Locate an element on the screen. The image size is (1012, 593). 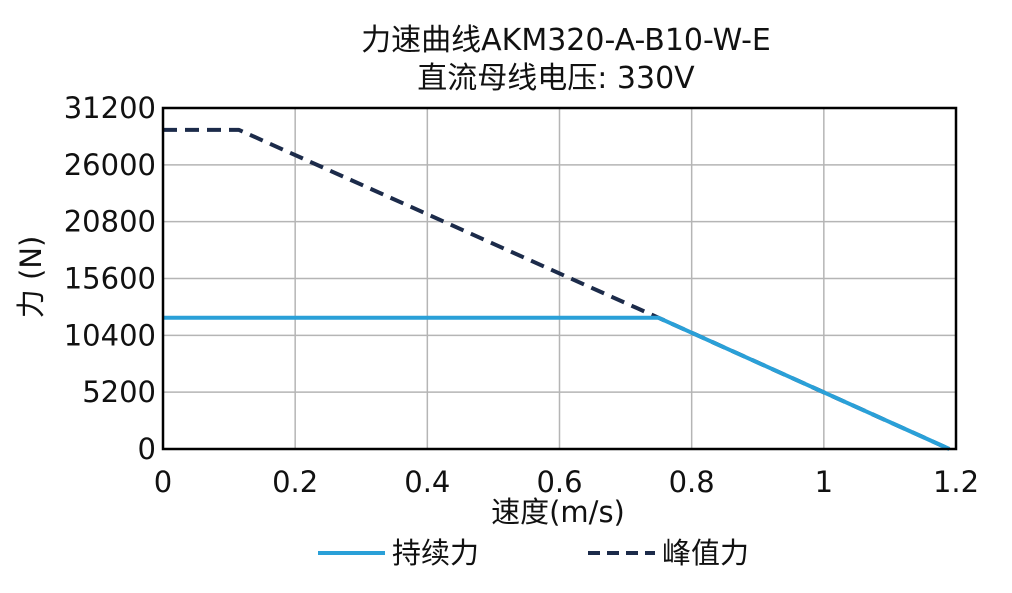
y-tick-label: 10400 is located at coordinates (110, 335).